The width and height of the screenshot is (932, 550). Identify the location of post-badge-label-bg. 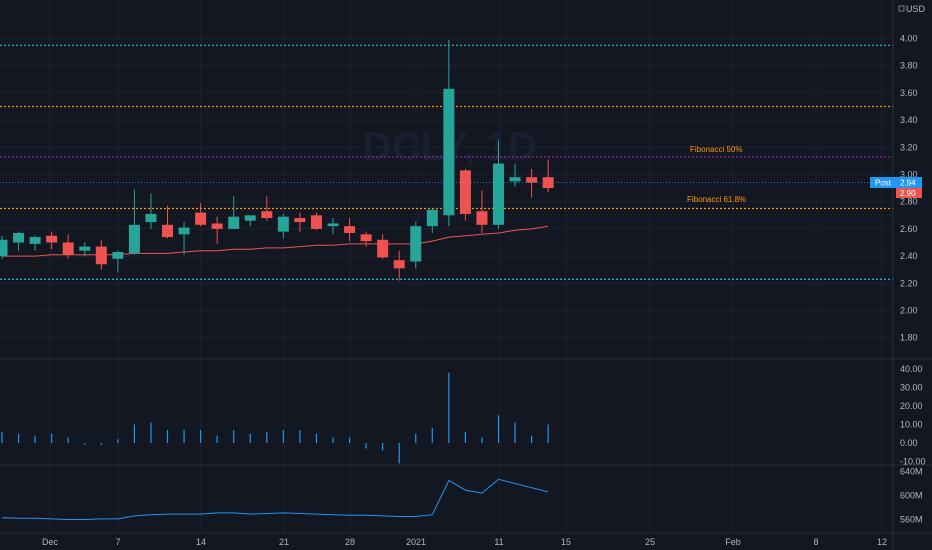
(883, 182).